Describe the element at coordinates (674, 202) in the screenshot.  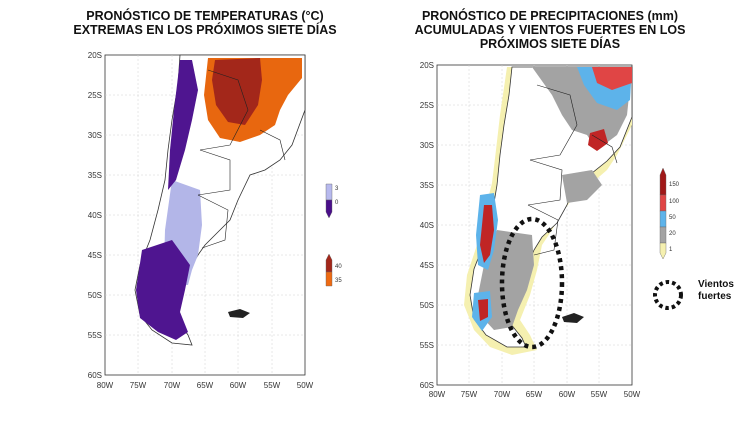
I see `precip-legend-label: 100` at that location.